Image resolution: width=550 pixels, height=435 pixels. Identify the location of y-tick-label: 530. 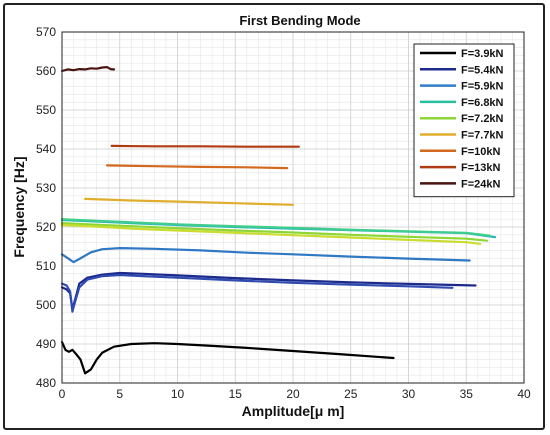
(46, 188).